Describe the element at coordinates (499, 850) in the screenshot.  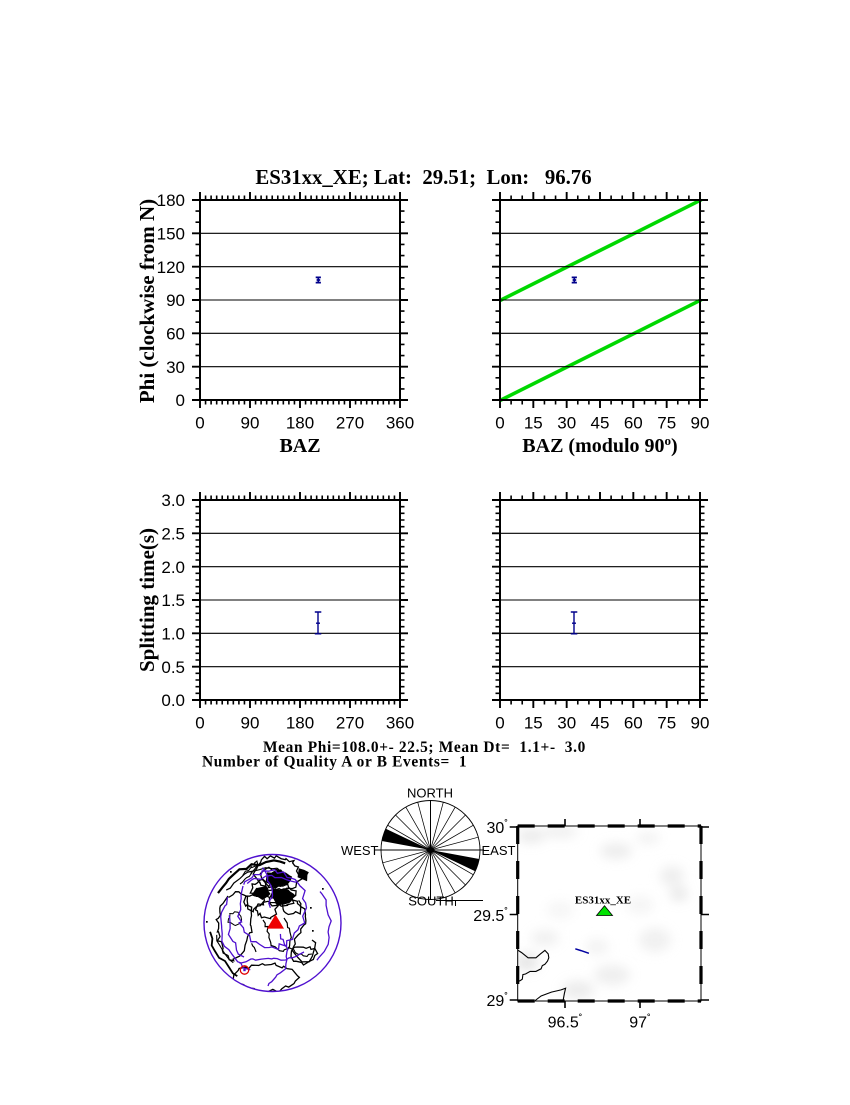
I see `svg-text: EAST` at that location.